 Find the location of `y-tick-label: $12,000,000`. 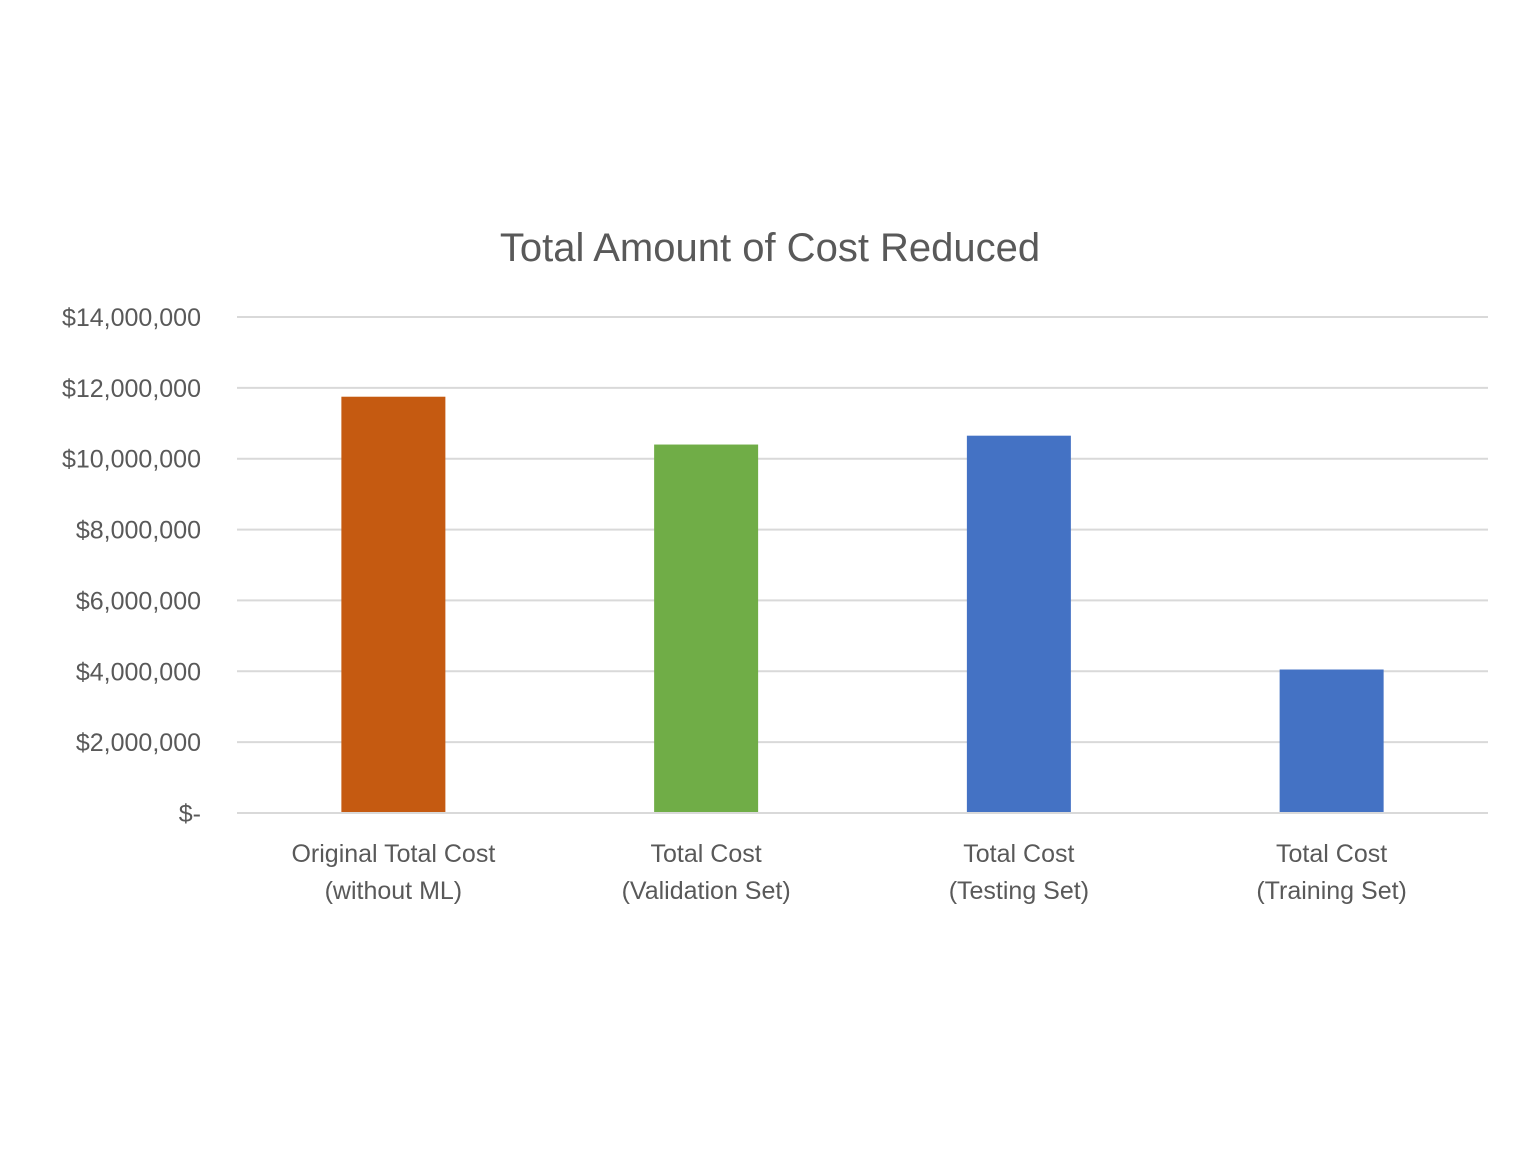

y-tick-label: $12,000,000 is located at coordinates (131, 389).